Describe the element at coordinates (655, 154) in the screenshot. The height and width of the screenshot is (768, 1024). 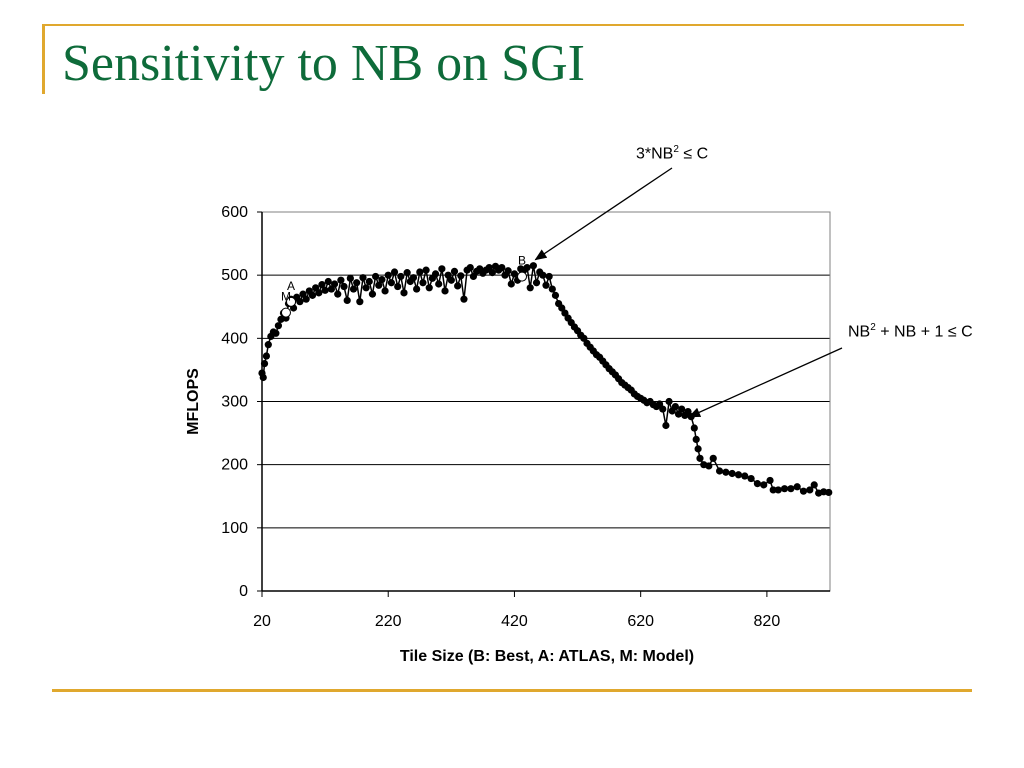
I see `annotation-pre: 3*NB` at that location.